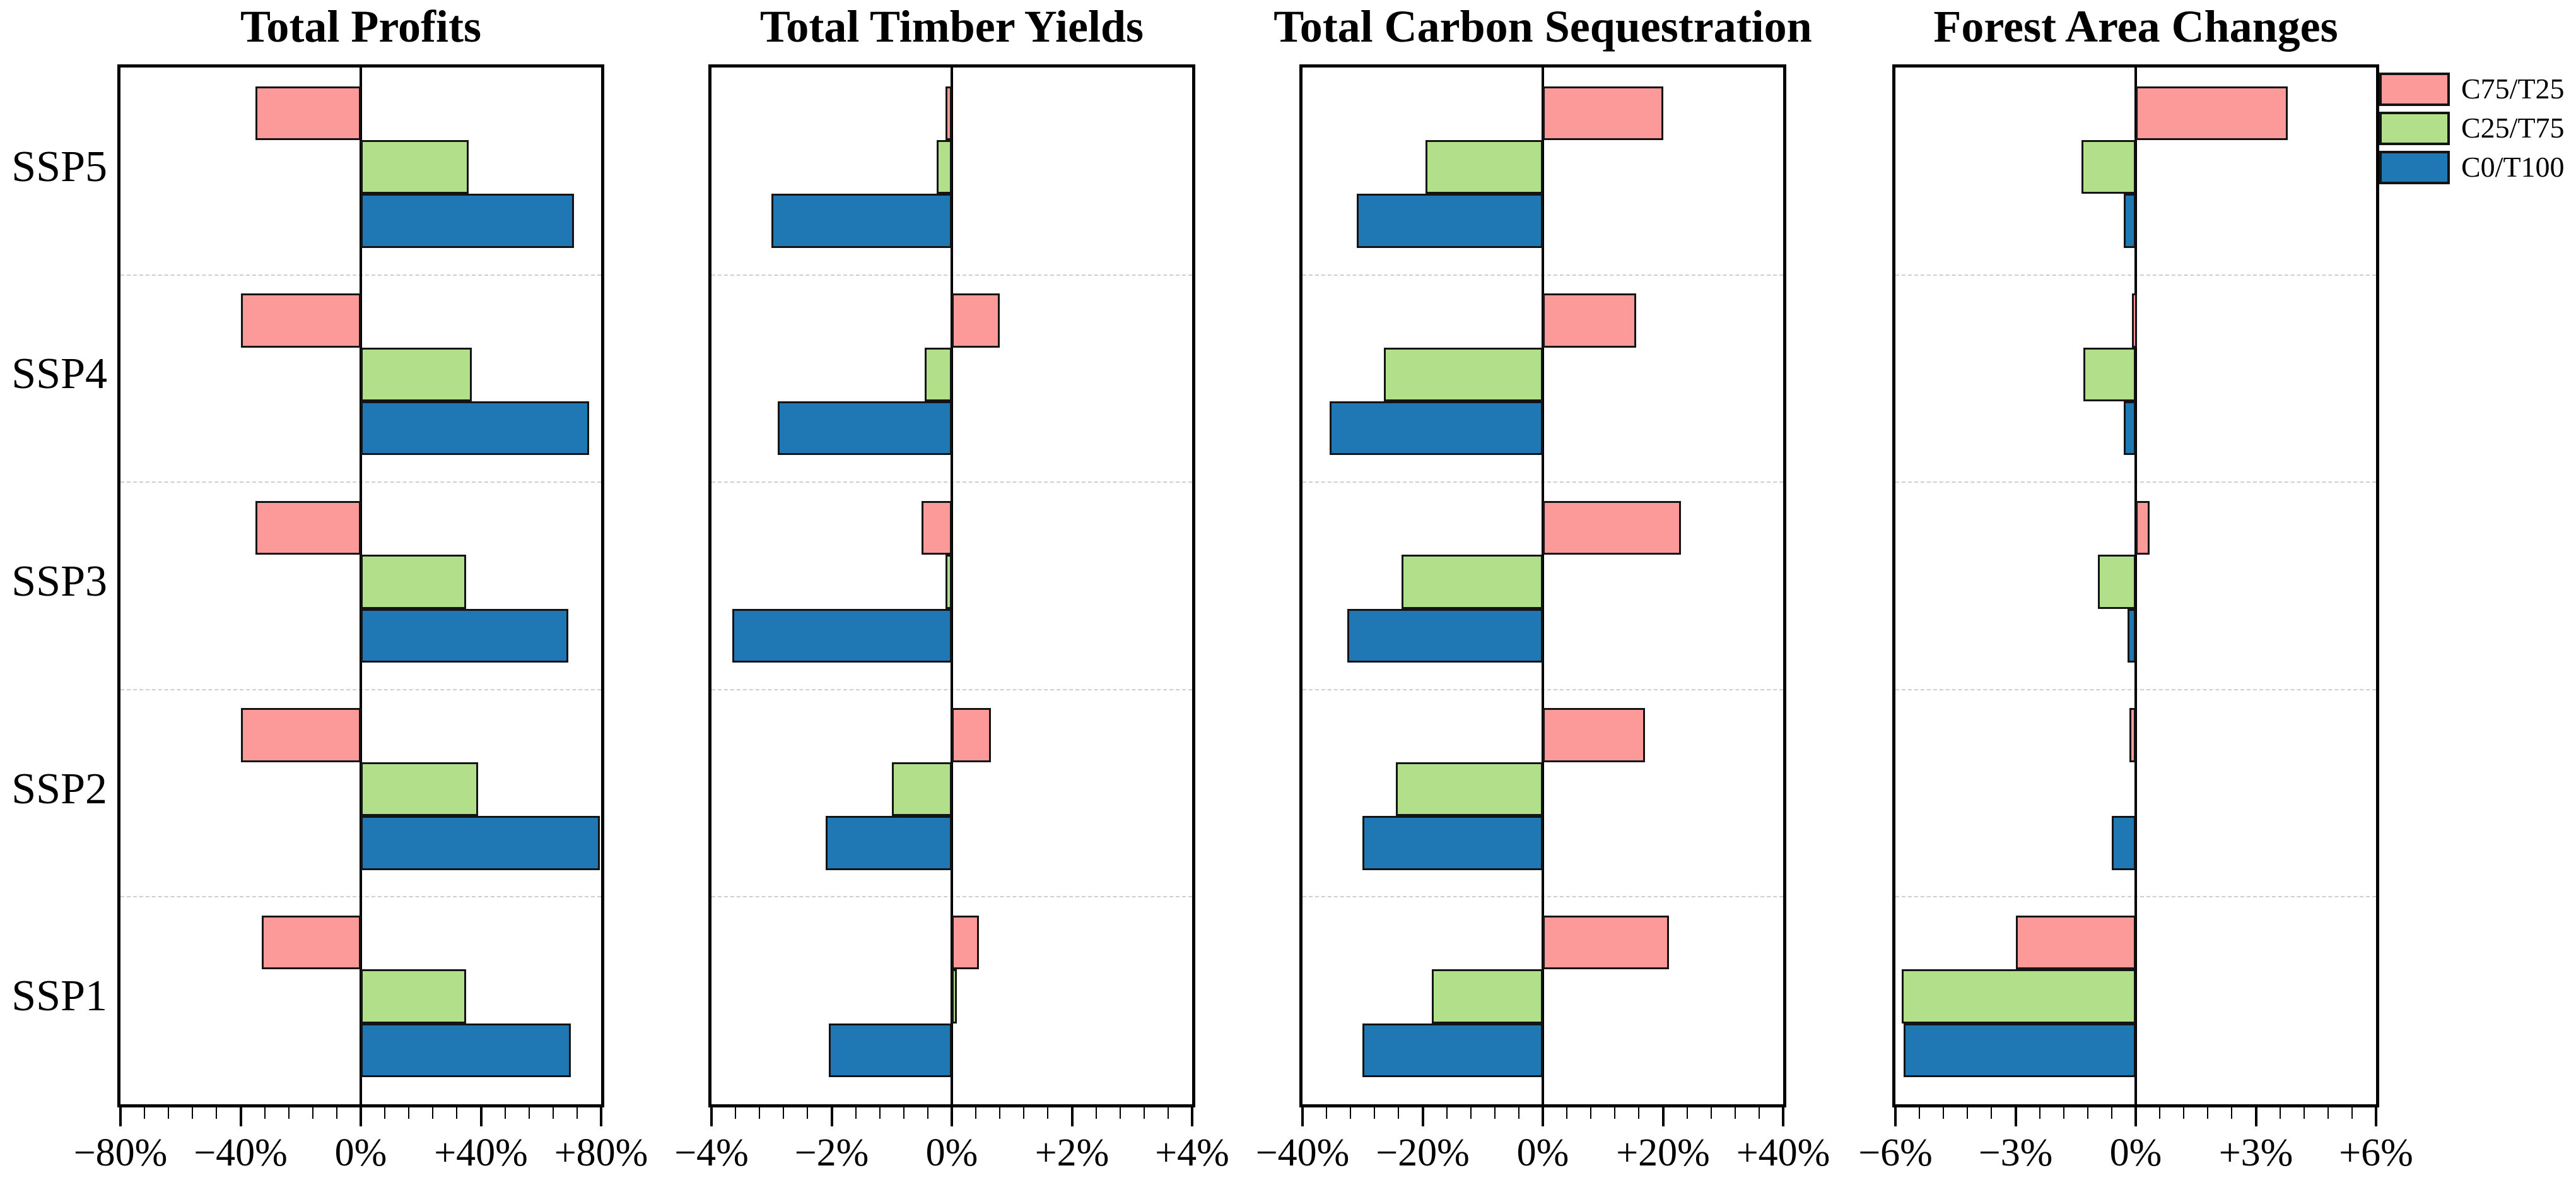 The height and width of the screenshot is (1180, 2576). Describe the element at coordinates (59, 788) in the screenshot. I see `y-axis-category-label: SSP2` at that location.